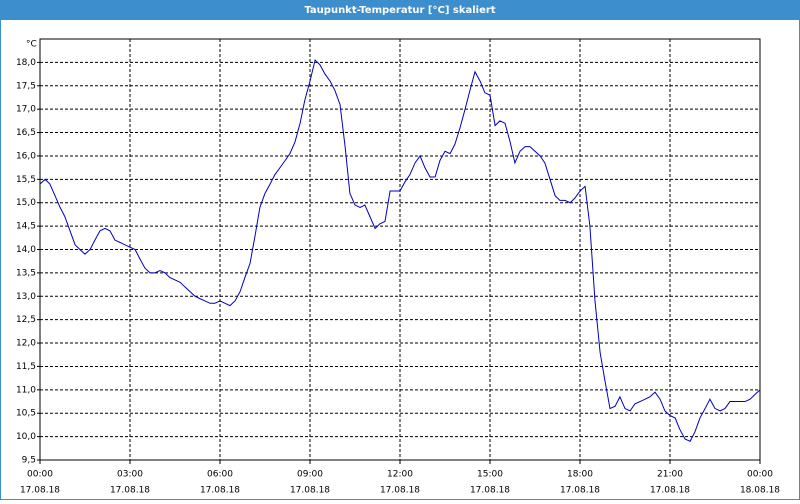 The width and height of the screenshot is (800, 504). Describe the element at coordinates (26, 297) in the screenshot. I see `y-tick-label: 13,0` at that location.